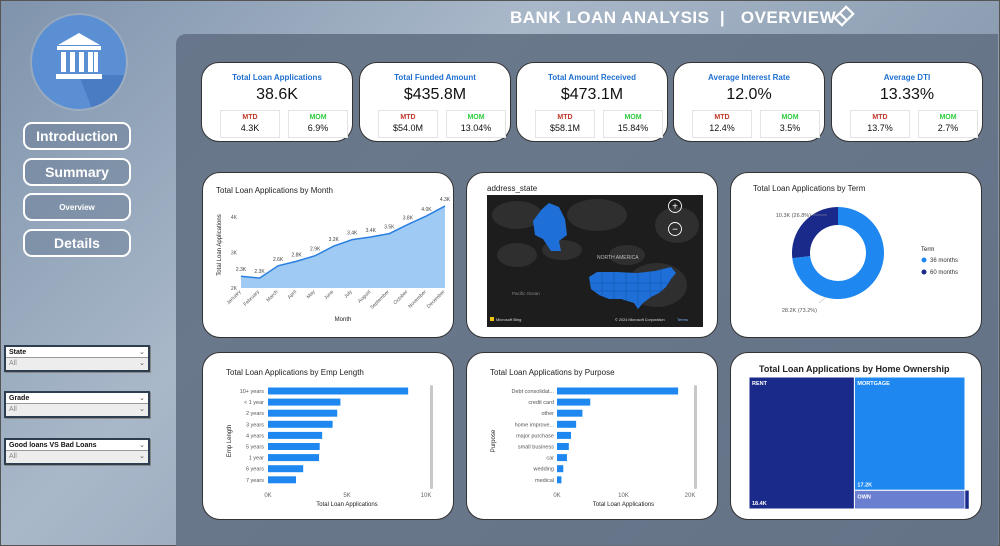 This screenshot has width=1000, height=546. I want to click on leader-line, so click(822, 300).